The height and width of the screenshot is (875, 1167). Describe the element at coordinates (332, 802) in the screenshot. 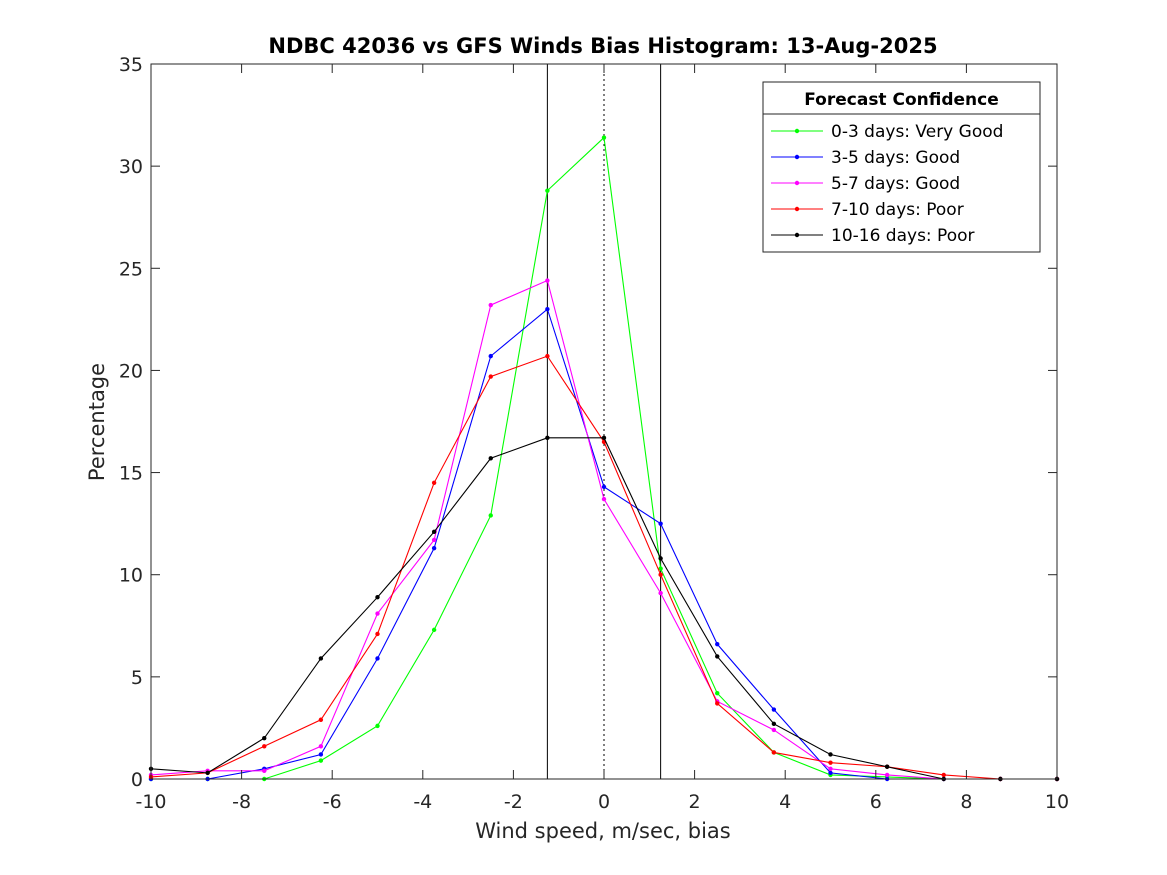

I see `x-tick-label: -6` at that location.